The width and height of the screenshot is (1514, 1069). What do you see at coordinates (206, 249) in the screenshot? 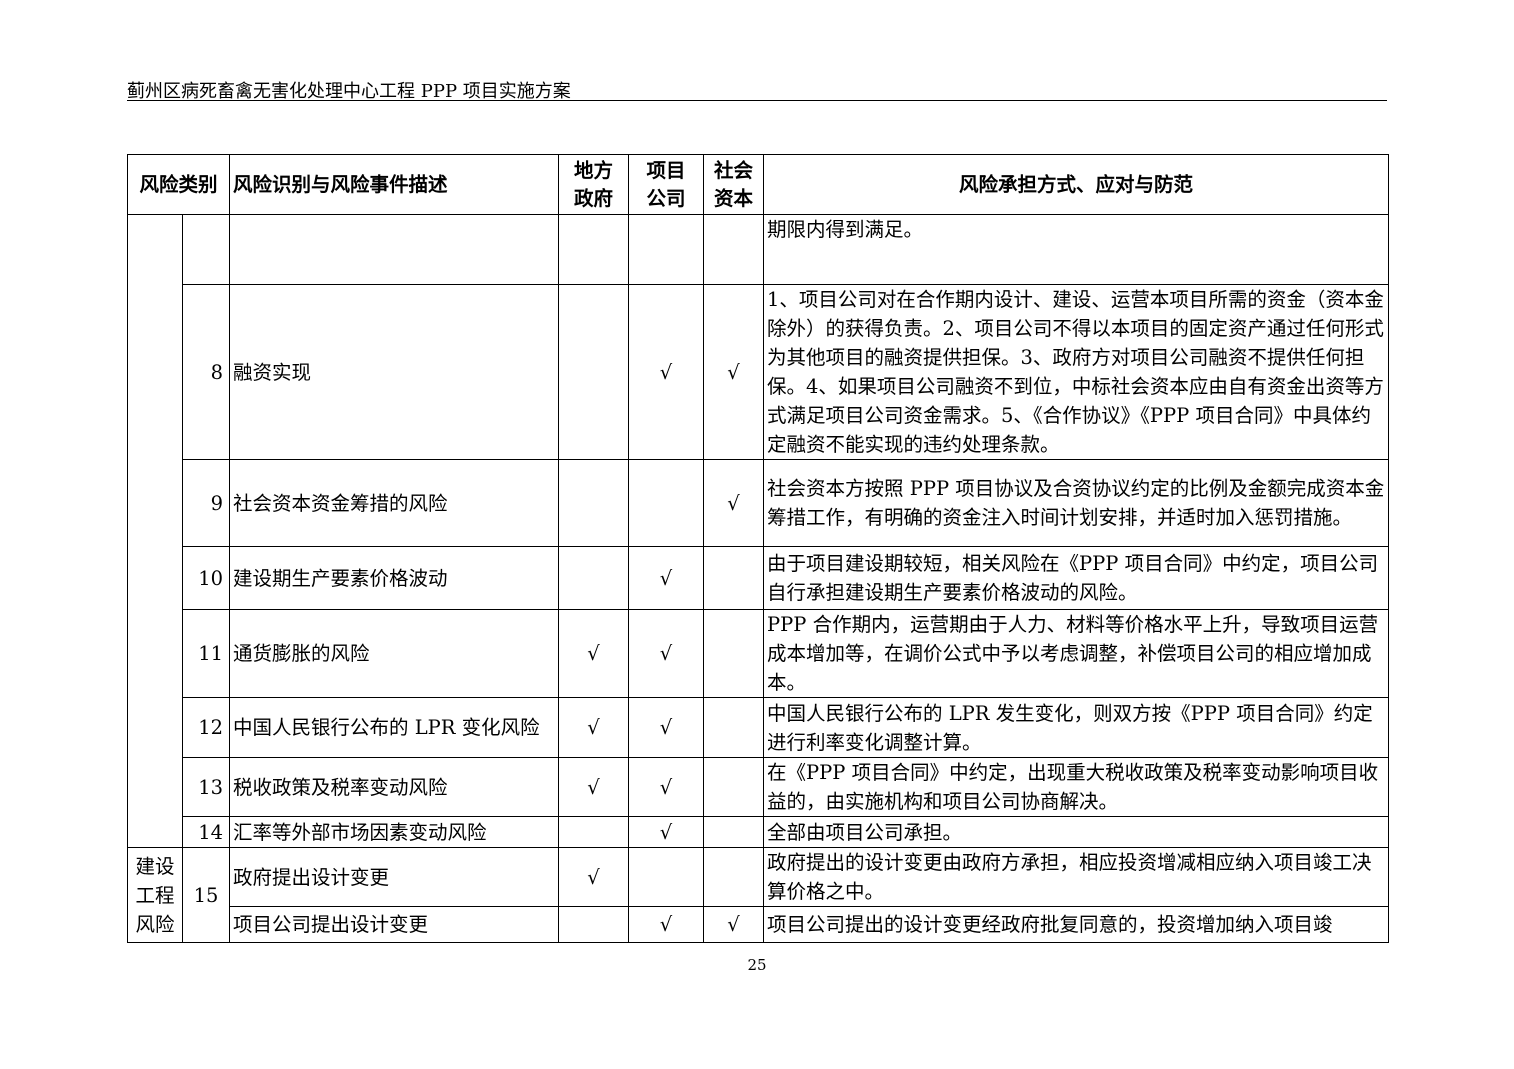
I see `row-number` at bounding box center [206, 249].